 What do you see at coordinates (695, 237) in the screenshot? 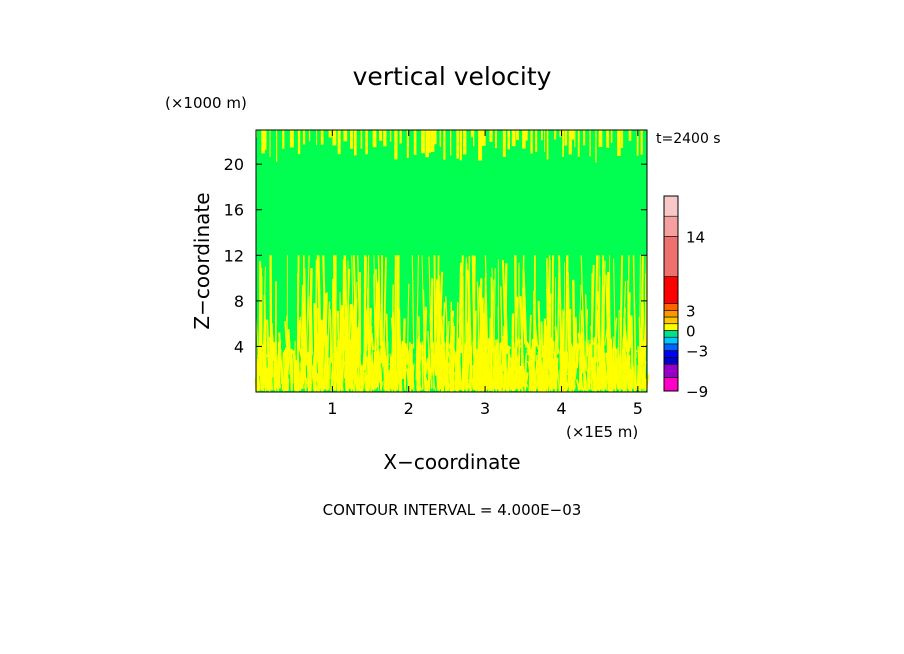
I see `colorbar-tick-label: 14` at bounding box center [695, 237].